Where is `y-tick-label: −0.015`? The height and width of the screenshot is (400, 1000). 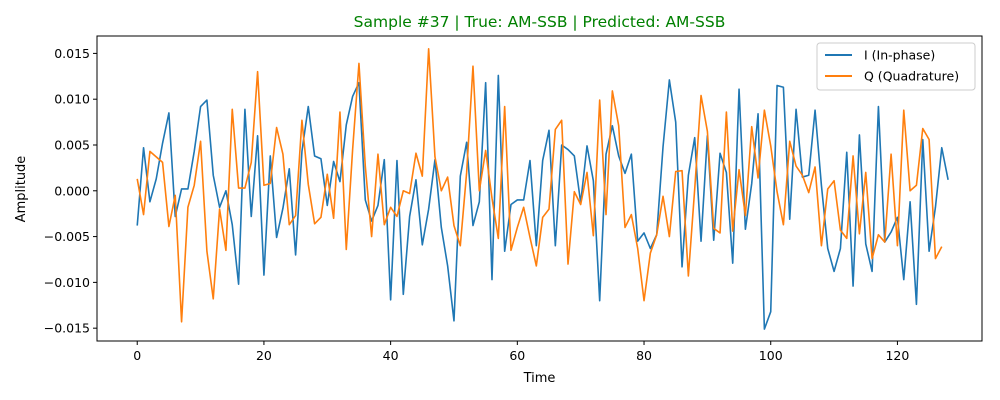 y-tick-label: −0.015 is located at coordinates (67, 328).